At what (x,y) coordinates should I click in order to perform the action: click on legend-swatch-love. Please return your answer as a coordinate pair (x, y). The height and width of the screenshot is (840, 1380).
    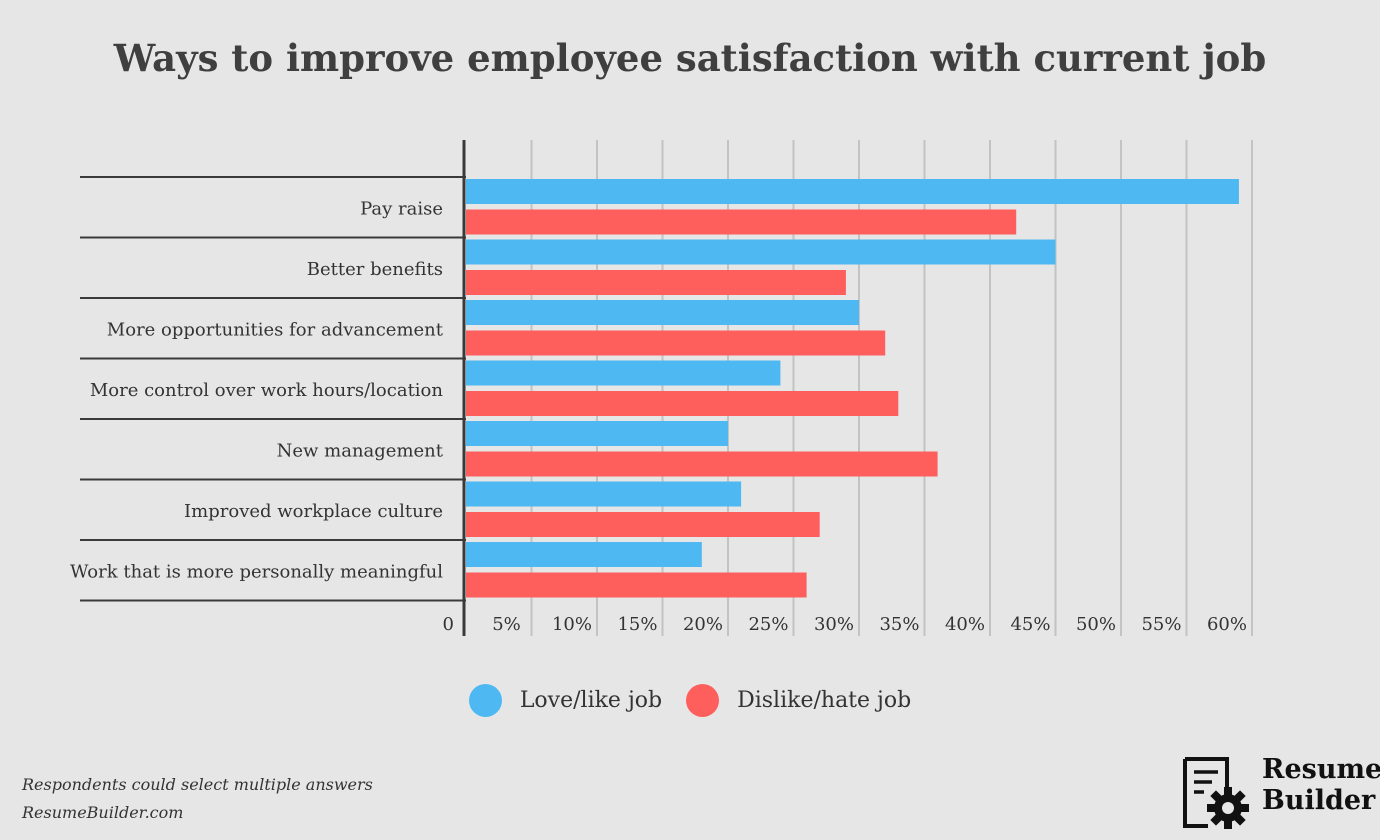
    Looking at the image, I should click on (485, 700).